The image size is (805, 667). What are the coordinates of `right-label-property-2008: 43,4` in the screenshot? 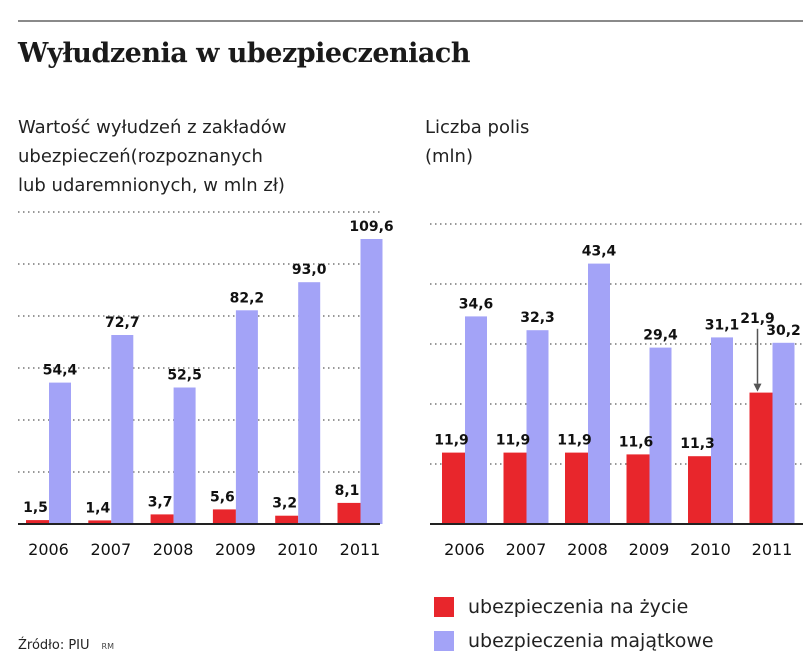 It's located at (599, 252).